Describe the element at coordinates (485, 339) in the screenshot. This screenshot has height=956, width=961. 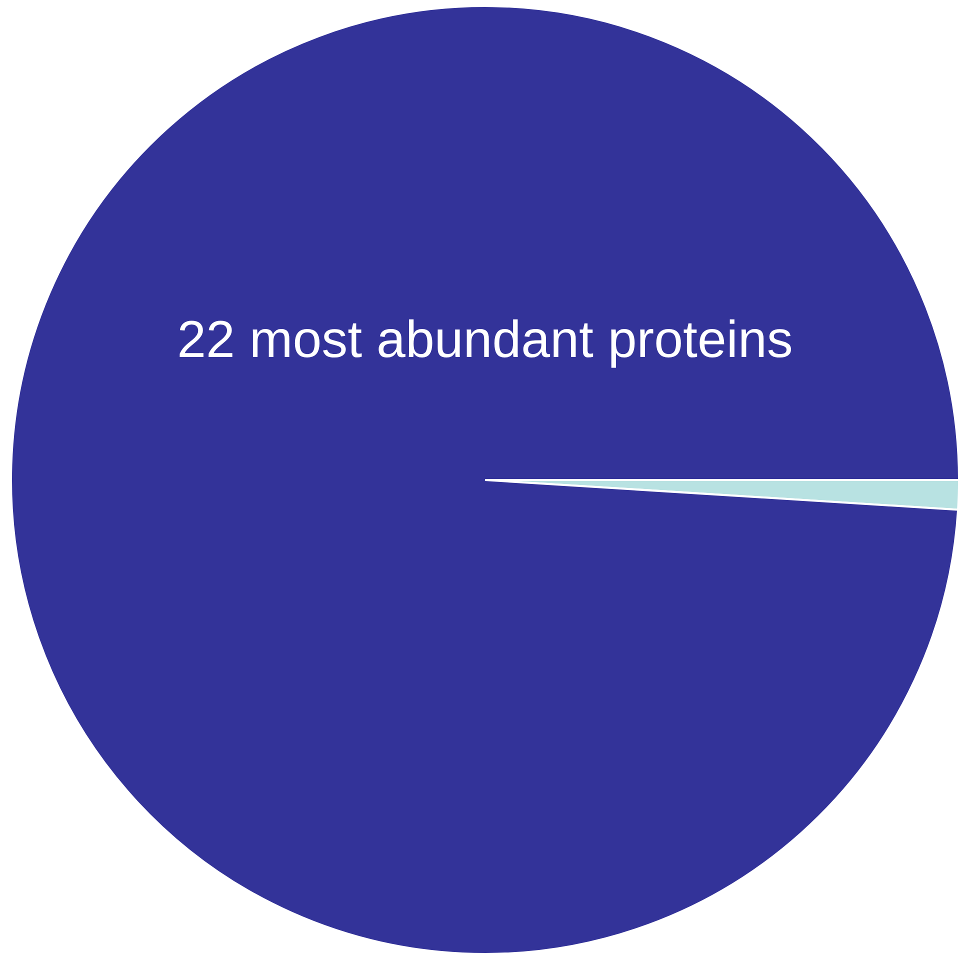
I see `slice-label: 22 most abundant proteins` at that location.